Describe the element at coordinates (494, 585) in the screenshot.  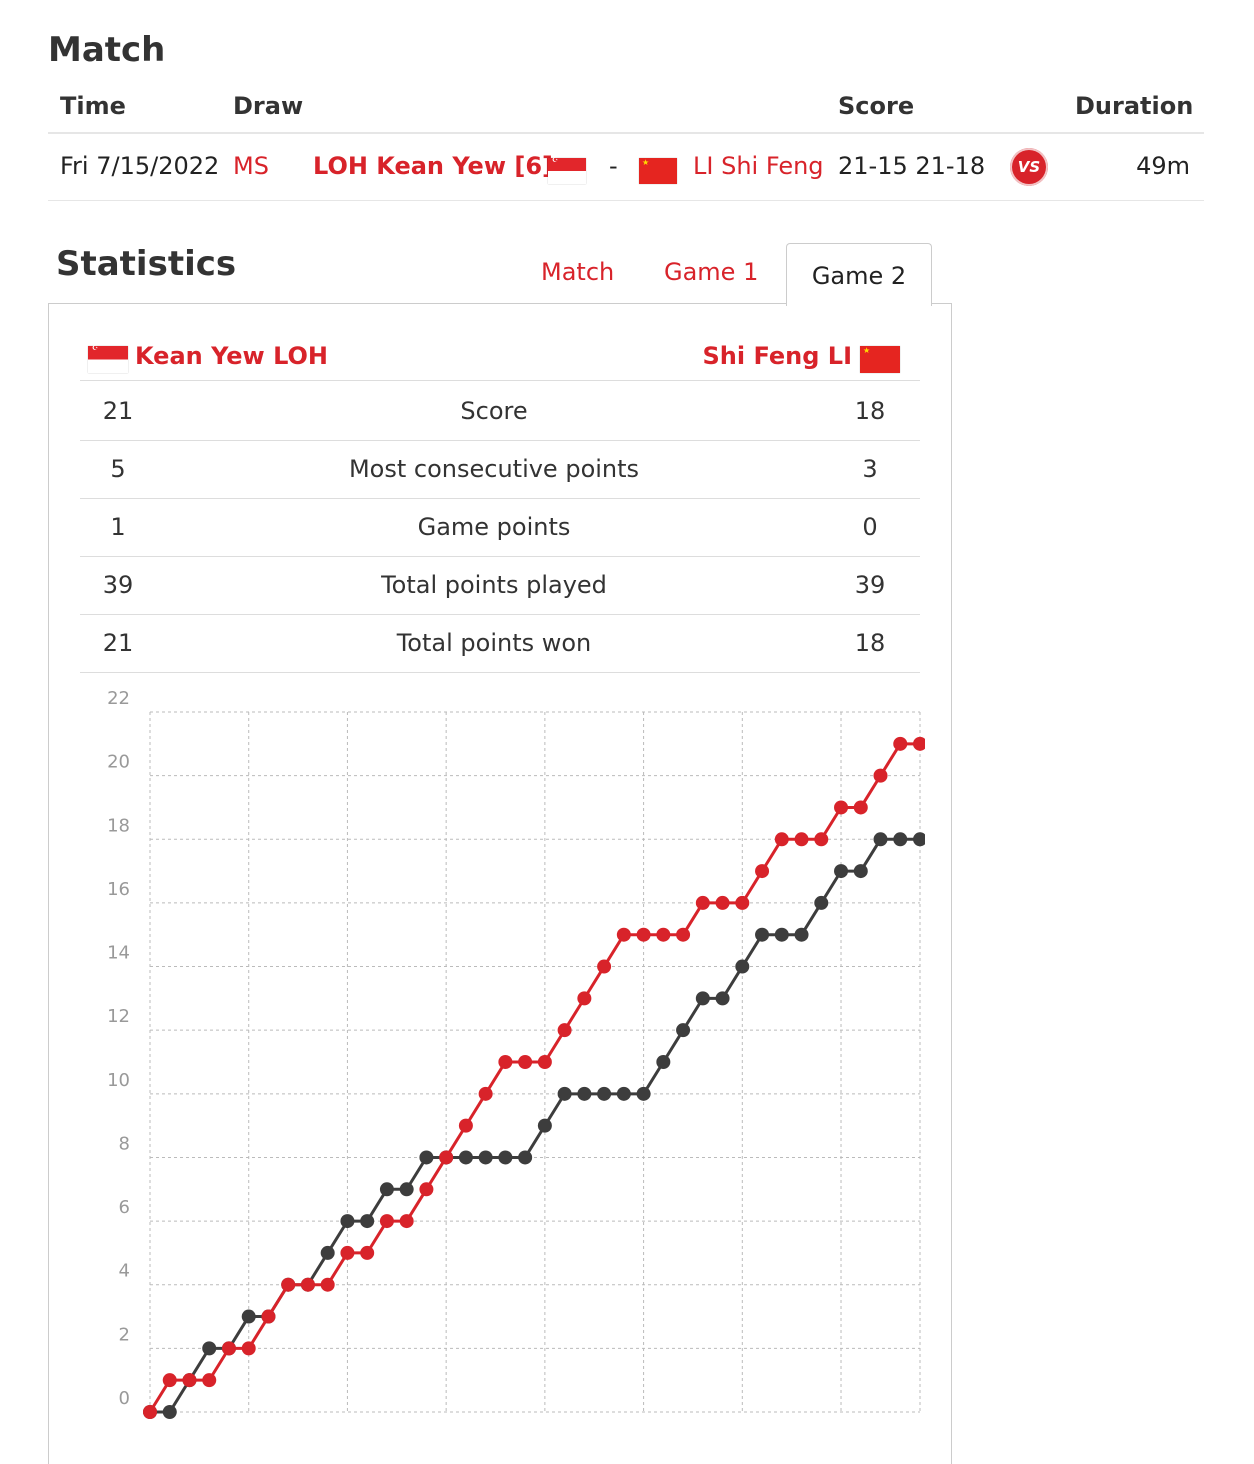
I see `stat-label: Total points played` at that location.